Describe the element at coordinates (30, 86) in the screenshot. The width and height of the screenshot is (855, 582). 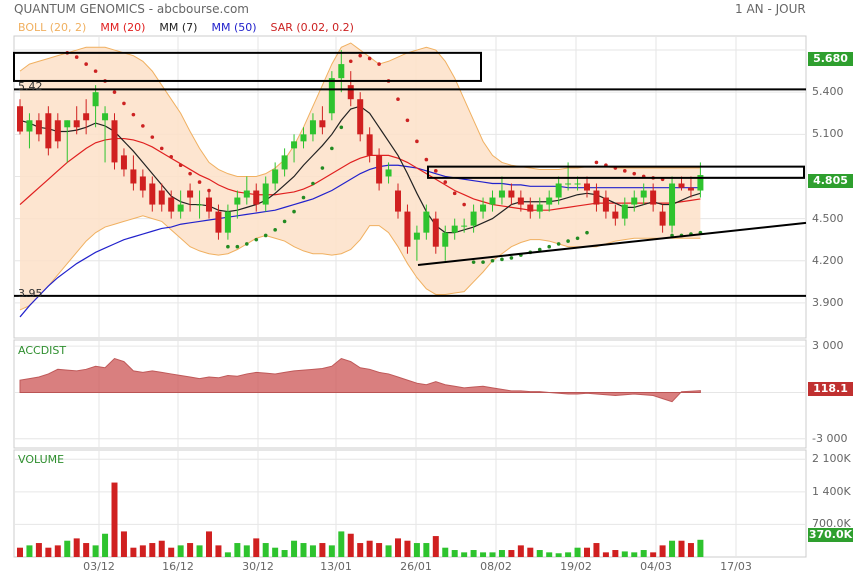
I see `level-label-high: 5.42` at that location.